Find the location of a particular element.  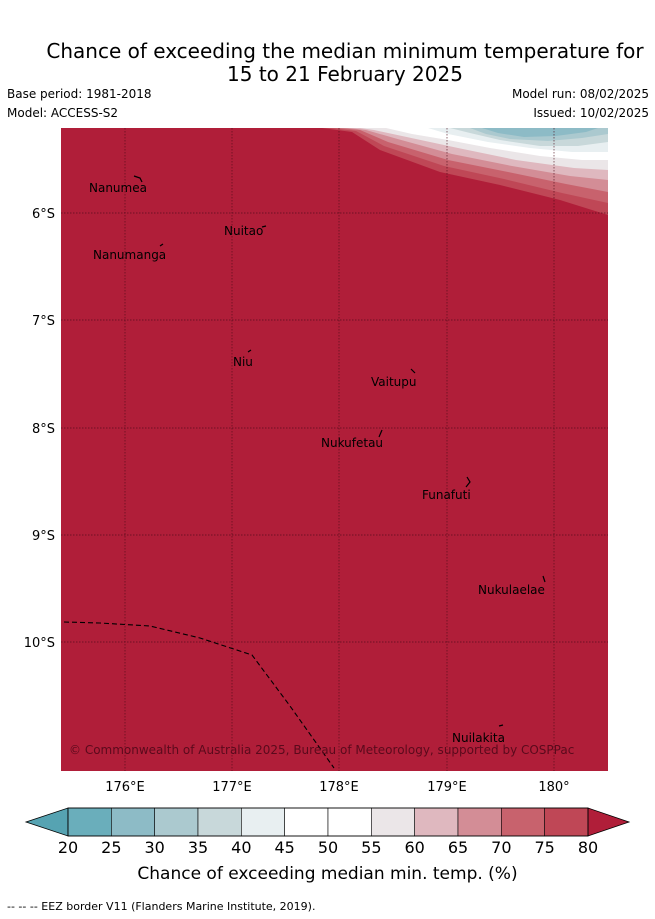

island-label-nanumea: Nanumea is located at coordinates (118, 188).